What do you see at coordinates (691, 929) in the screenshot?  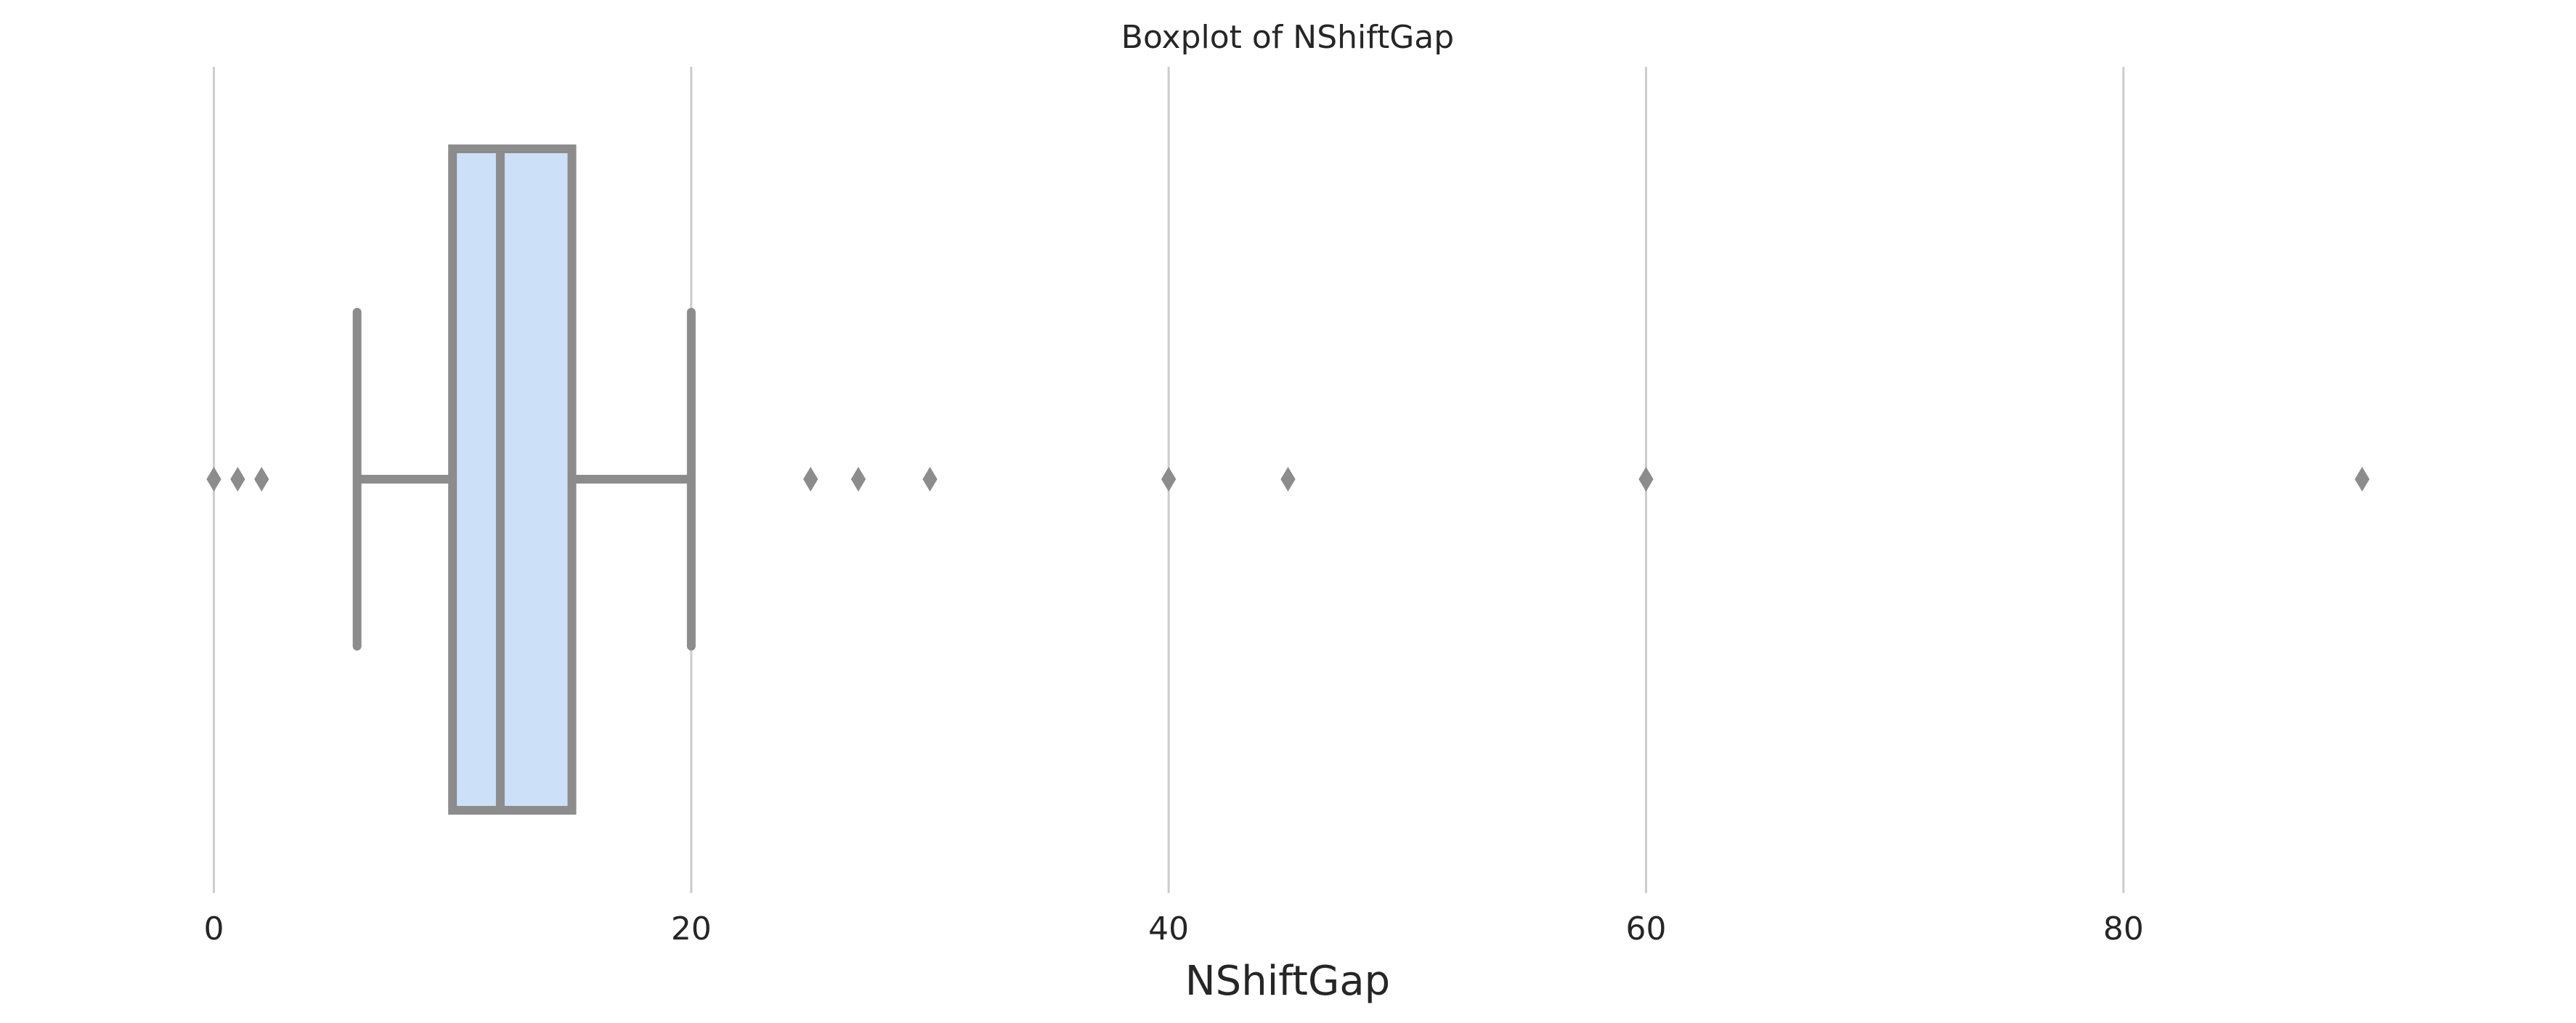 I see `x-tick-label-20: 20` at bounding box center [691, 929].